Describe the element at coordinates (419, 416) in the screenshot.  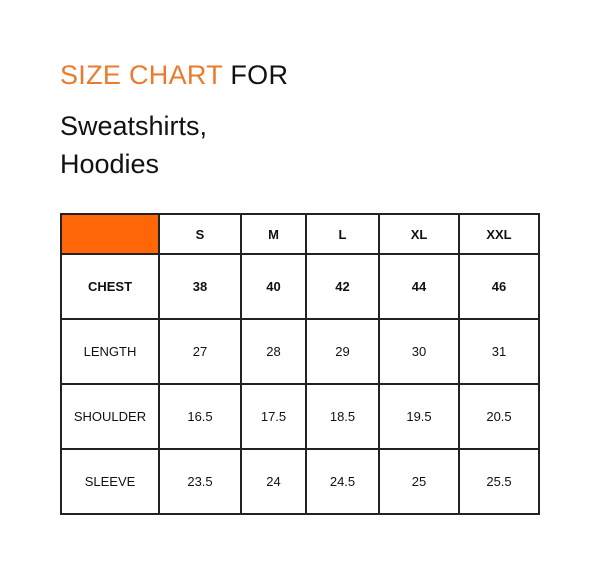
I see `cell: 19.5` at that location.